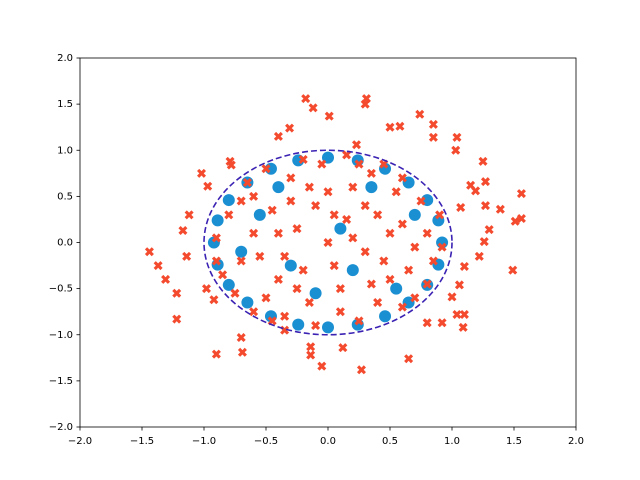 Image resolution: width=640 pixels, height=480 pixels. What do you see at coordinates (576, 441) in the screenshot?
I see `x-tick-label: 2.0` at bounding box center [576, 441].